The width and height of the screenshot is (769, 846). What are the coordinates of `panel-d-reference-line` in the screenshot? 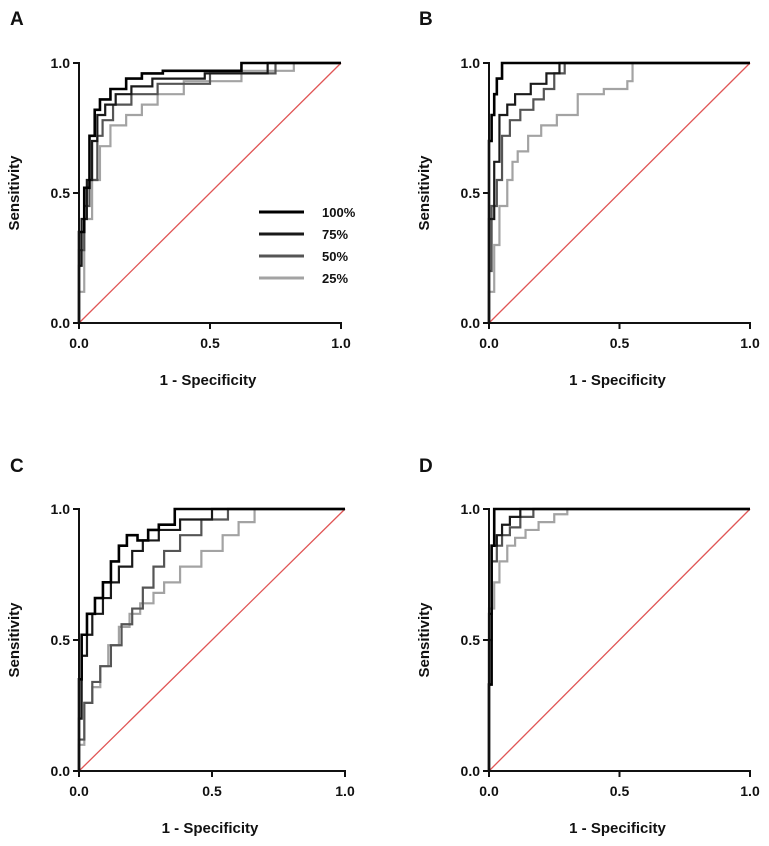 It's located at (619, 640).